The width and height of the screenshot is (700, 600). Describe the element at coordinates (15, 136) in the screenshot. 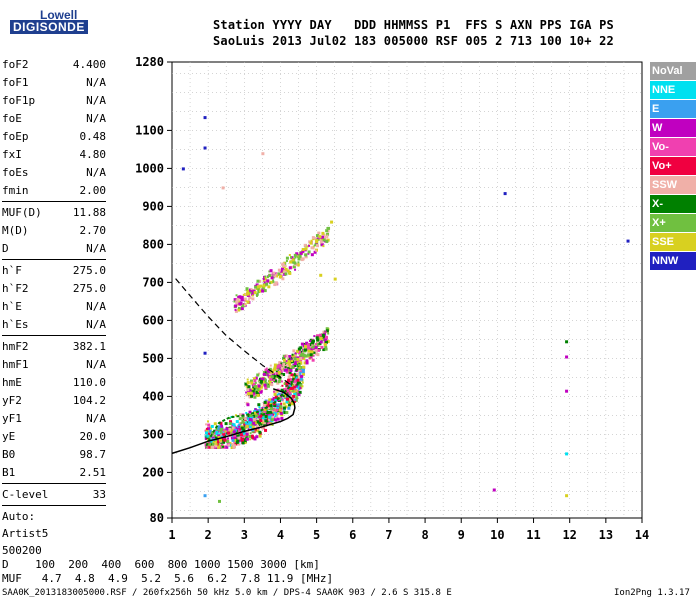

I see `param-label: foEp` at that location.